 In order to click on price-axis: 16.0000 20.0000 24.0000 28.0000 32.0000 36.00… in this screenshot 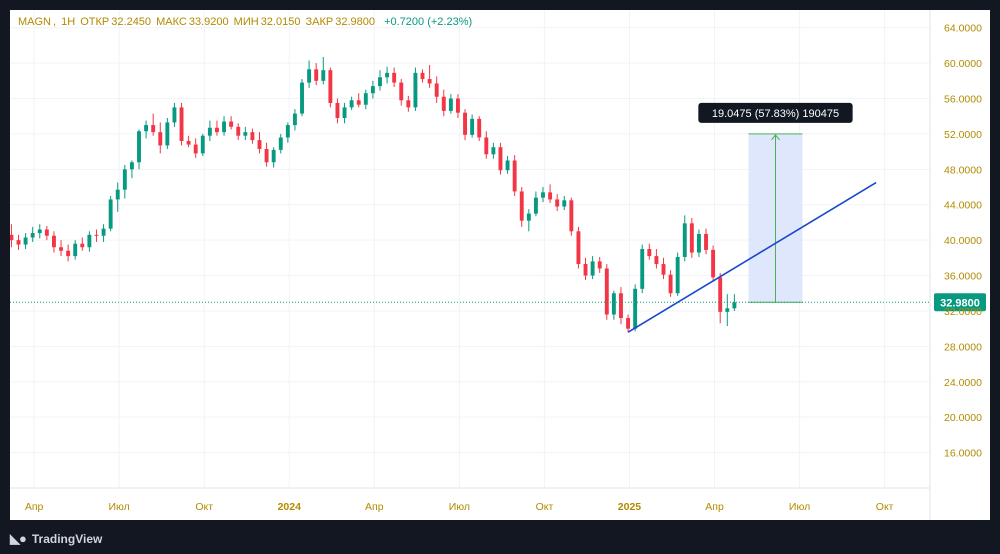, I will do `click(955, 265)`.